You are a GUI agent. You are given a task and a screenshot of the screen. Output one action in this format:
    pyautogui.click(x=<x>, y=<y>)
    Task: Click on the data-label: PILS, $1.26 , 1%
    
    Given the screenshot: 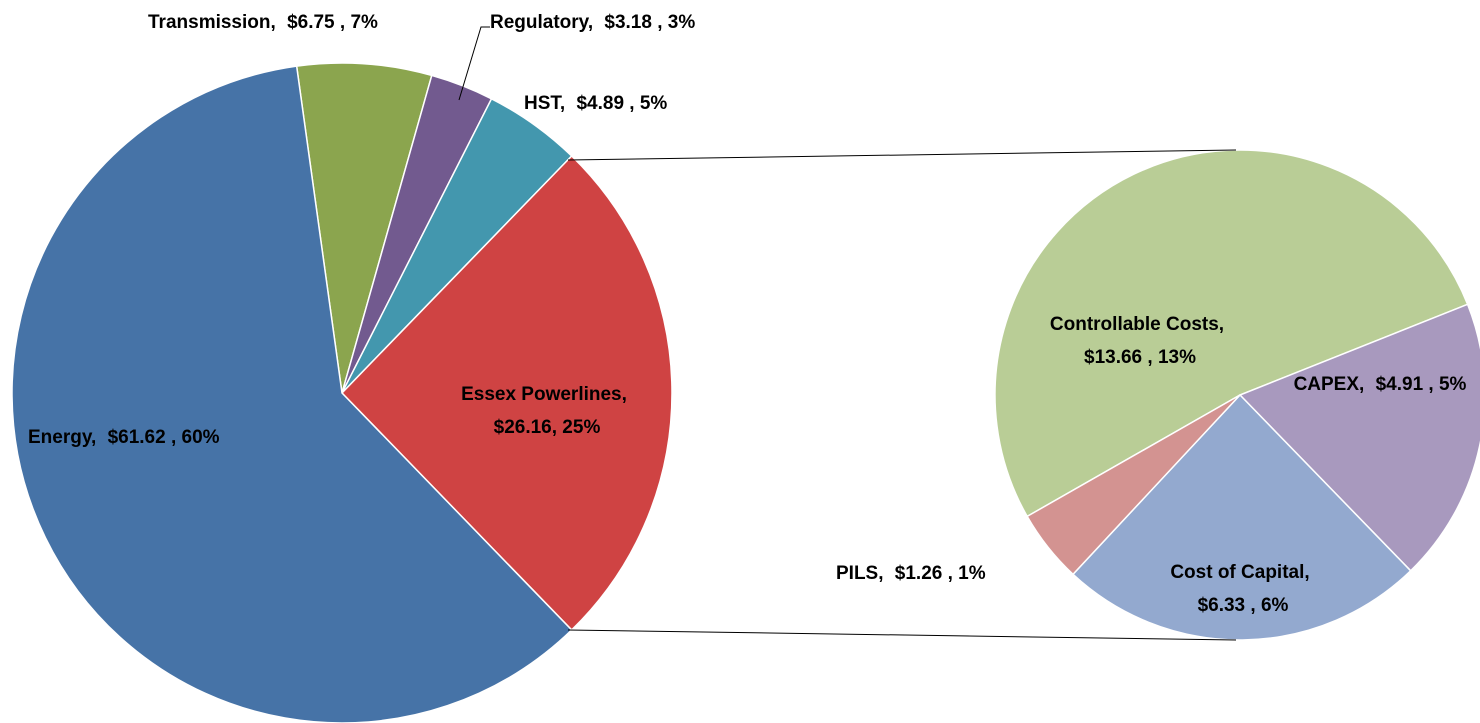 What is the action you would take?
    pyautogui.click(x=951, y=573)
    